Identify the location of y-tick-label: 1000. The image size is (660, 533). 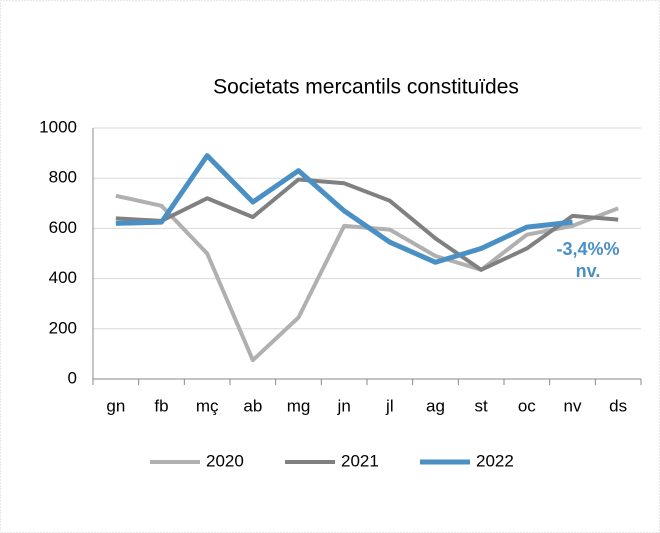
(58, 126).